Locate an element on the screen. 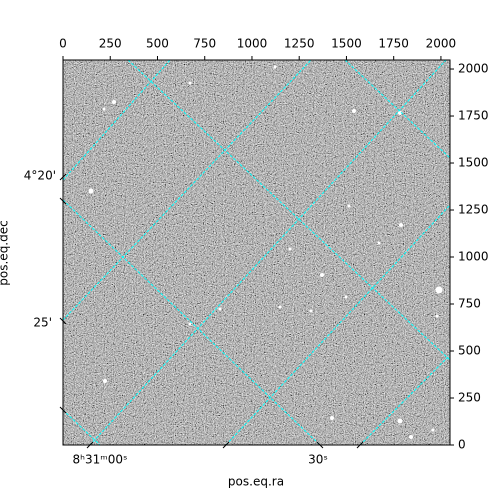  y-tick-label: 750 is located at coordinates (469, 304).